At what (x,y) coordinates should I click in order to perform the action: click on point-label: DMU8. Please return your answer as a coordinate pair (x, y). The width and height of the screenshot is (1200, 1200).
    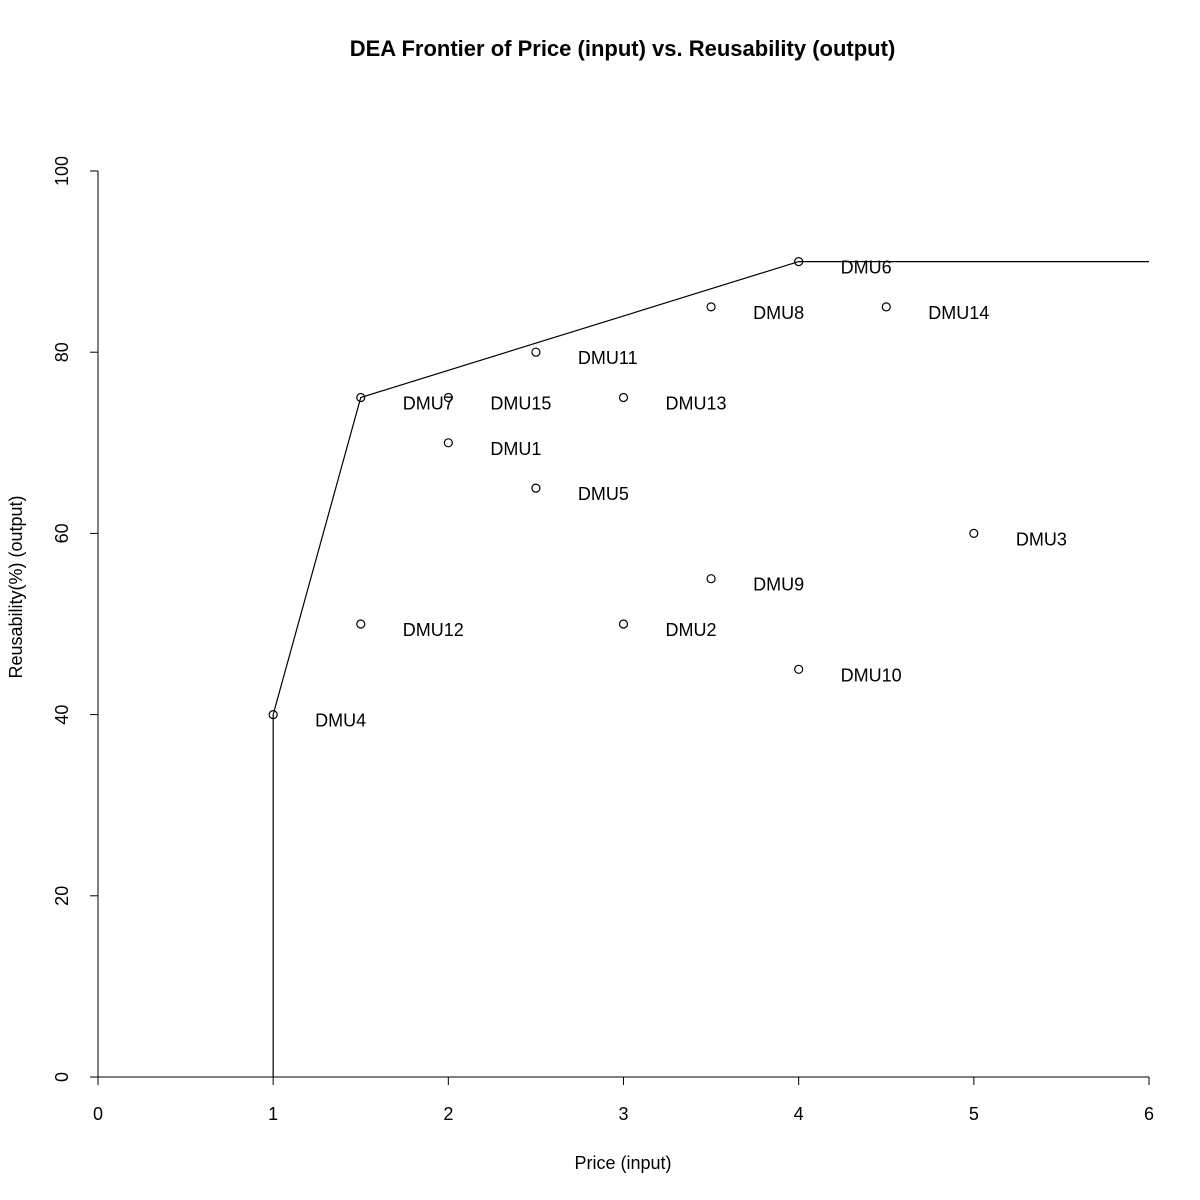
    Looking at the image, I should click on (778, 313).